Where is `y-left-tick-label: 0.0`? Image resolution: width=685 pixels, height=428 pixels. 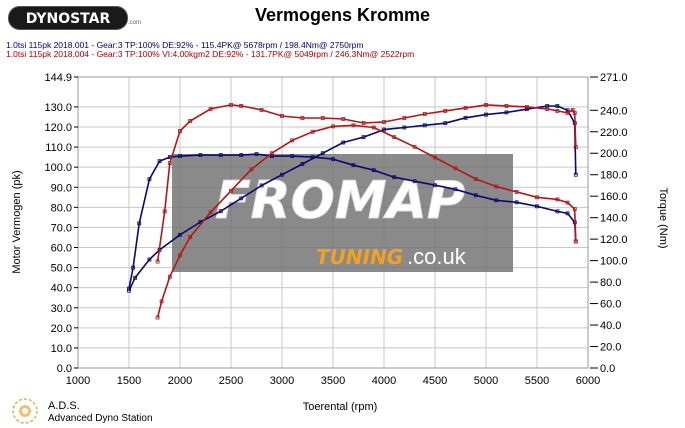 y-left-tick-label: 0.0 is located at coordinates (64, 369).